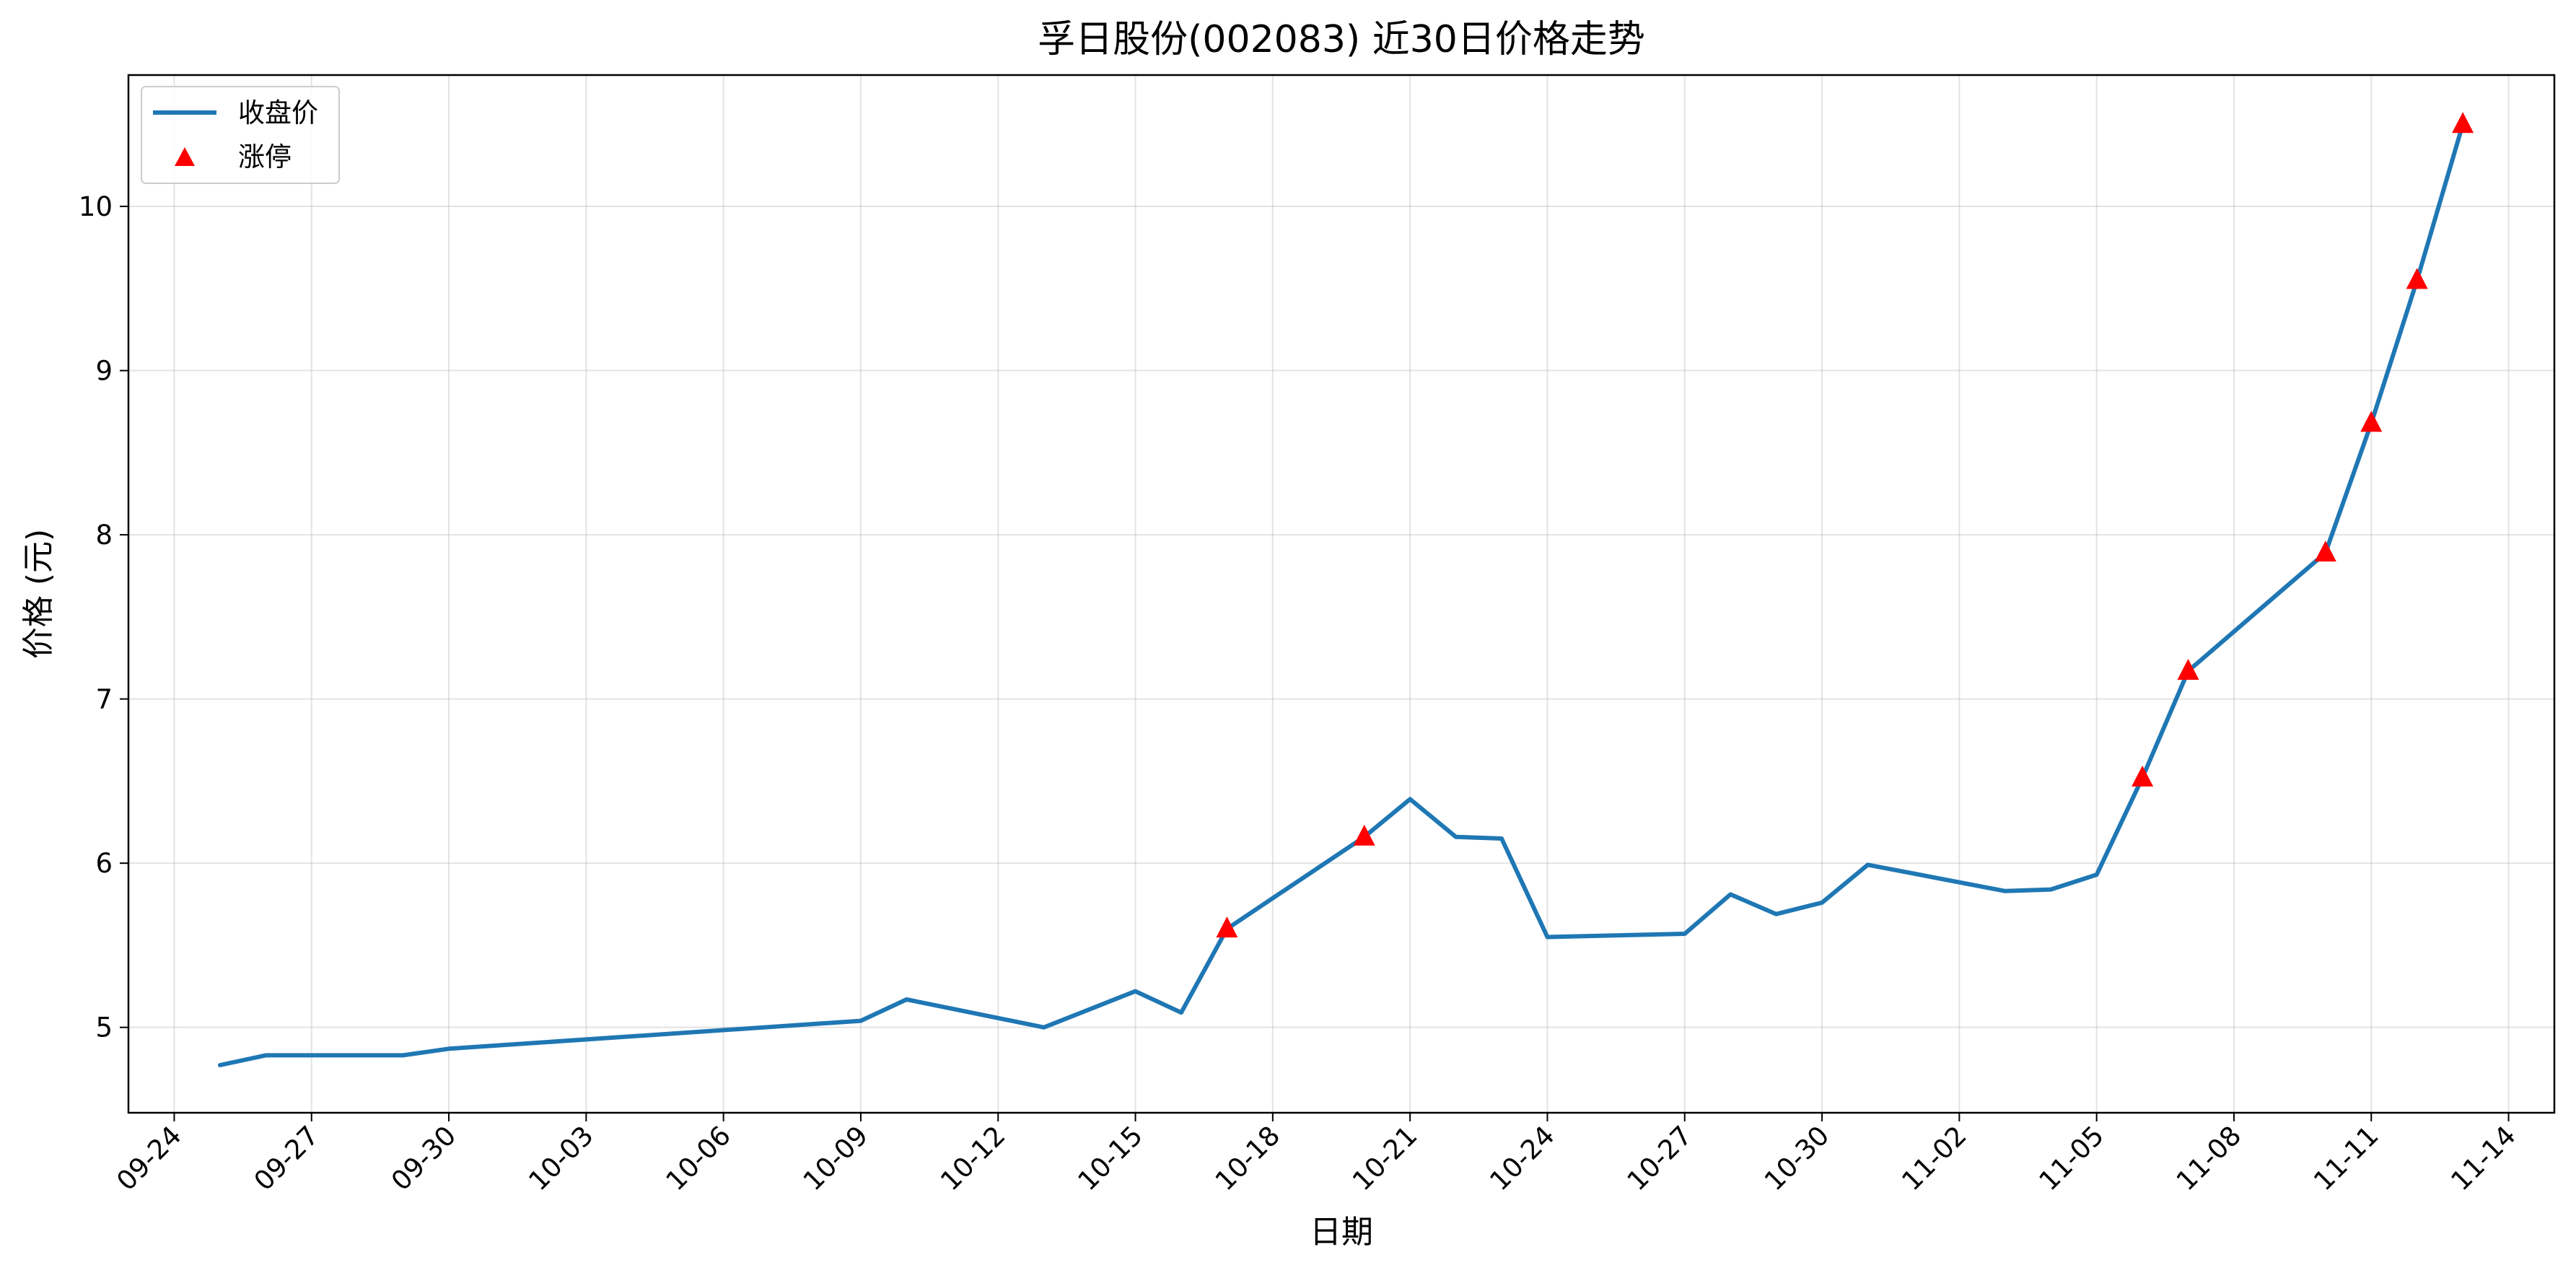 The width and height of the screenshot is (2576, 1278). I want to click on y-tick-label: 10, so click(96, 206).